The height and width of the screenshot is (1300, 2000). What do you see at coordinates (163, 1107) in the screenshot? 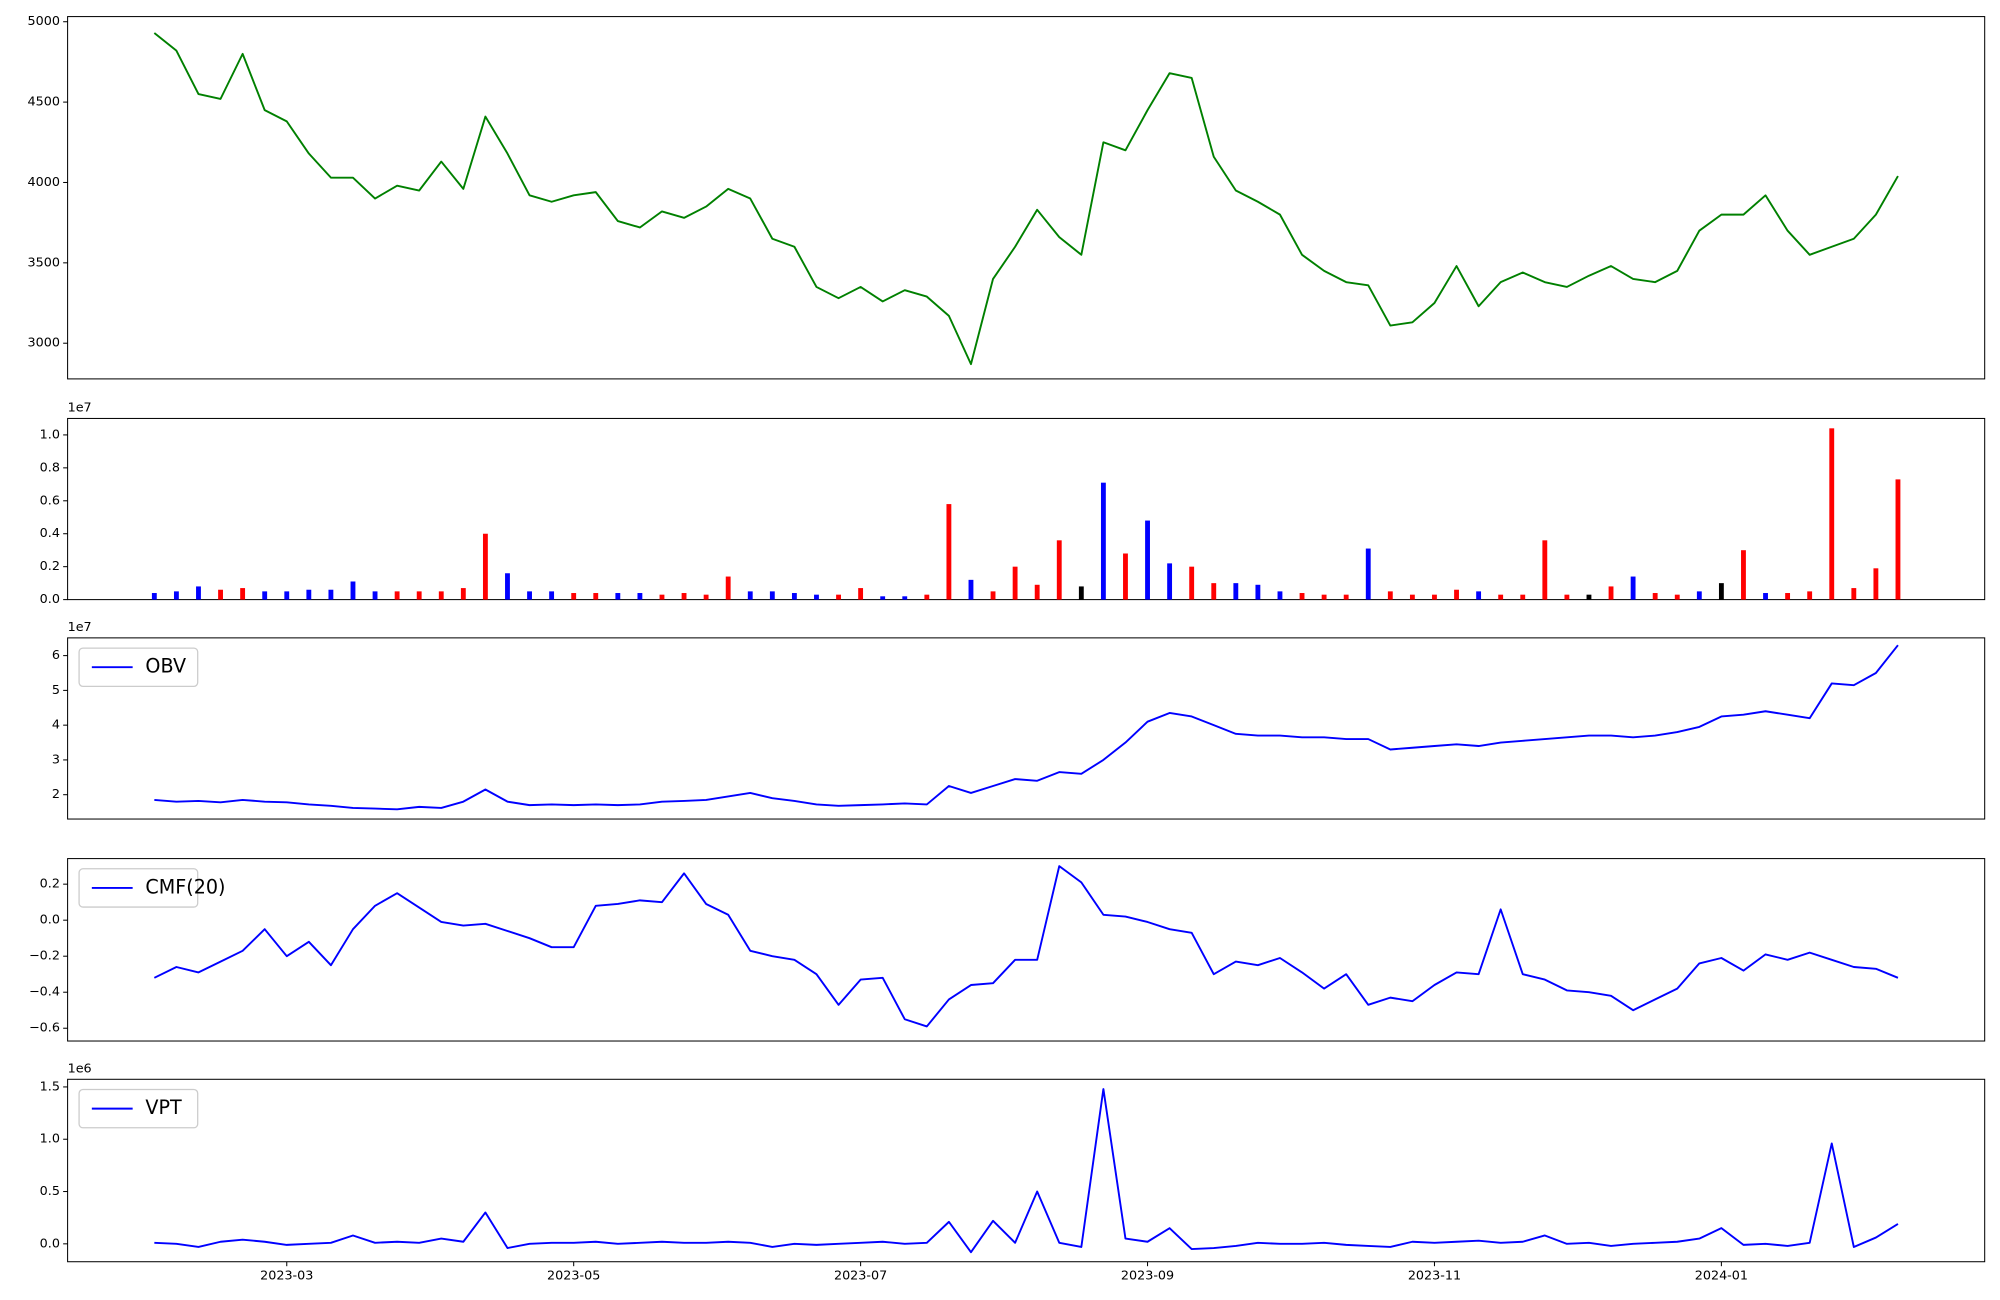
I see `legend-label: VPT` at bounding box center [163, 1107].